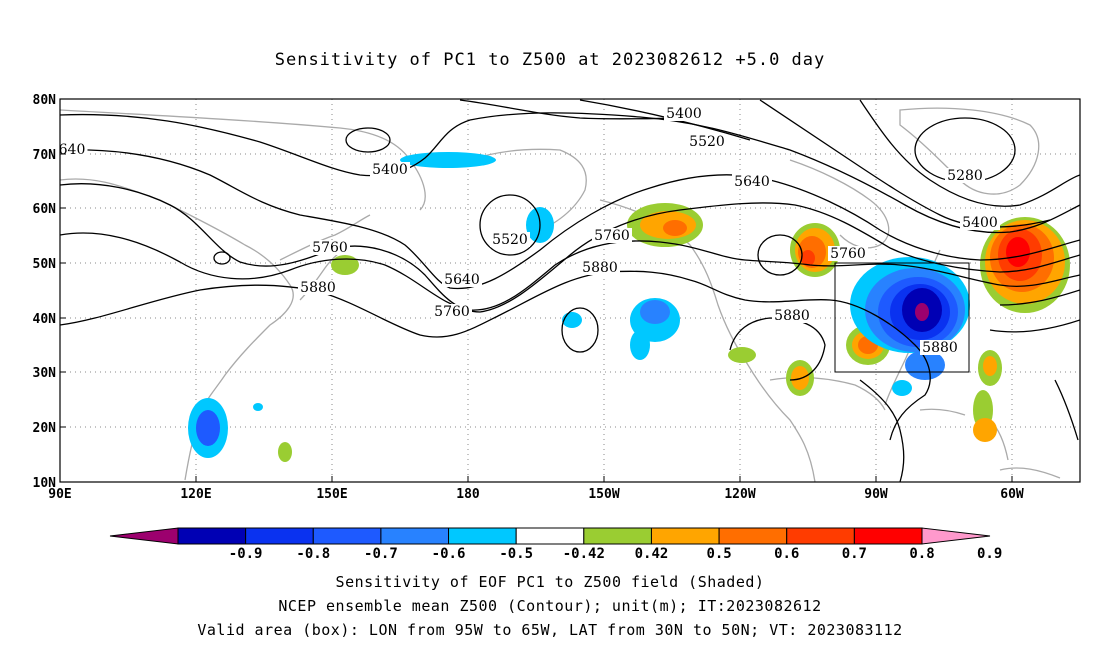 The width and height of the screenshot is (1100, 650). I want to click on lat-labels: 80N 70N 60N 50N 40N 30N 20N 10N, so click(45, 292).